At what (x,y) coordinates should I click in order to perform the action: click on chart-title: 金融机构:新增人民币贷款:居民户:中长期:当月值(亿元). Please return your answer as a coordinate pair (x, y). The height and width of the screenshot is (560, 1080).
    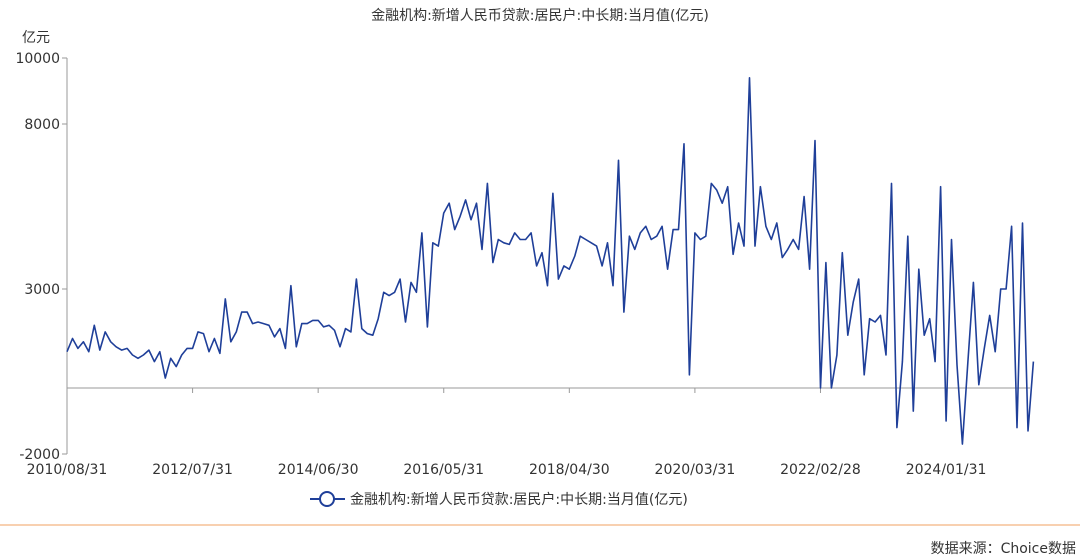
    Looking at the image, I should click on (540, 15).